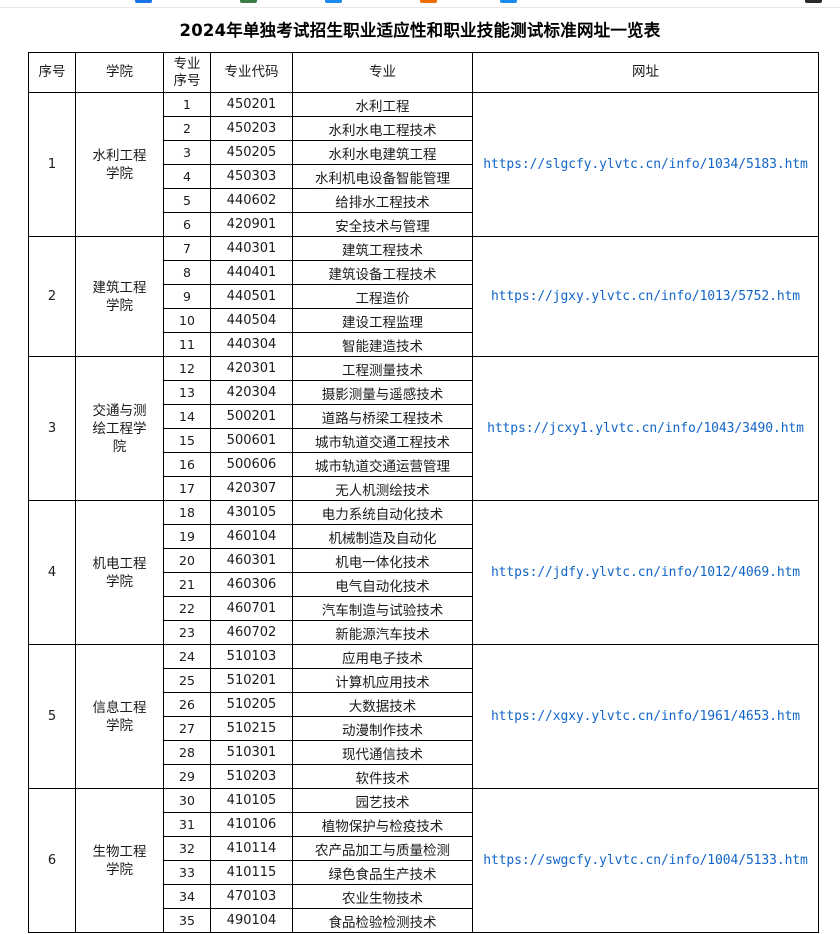  I want to click on cell-major-code: 440401, so click(251, 272).